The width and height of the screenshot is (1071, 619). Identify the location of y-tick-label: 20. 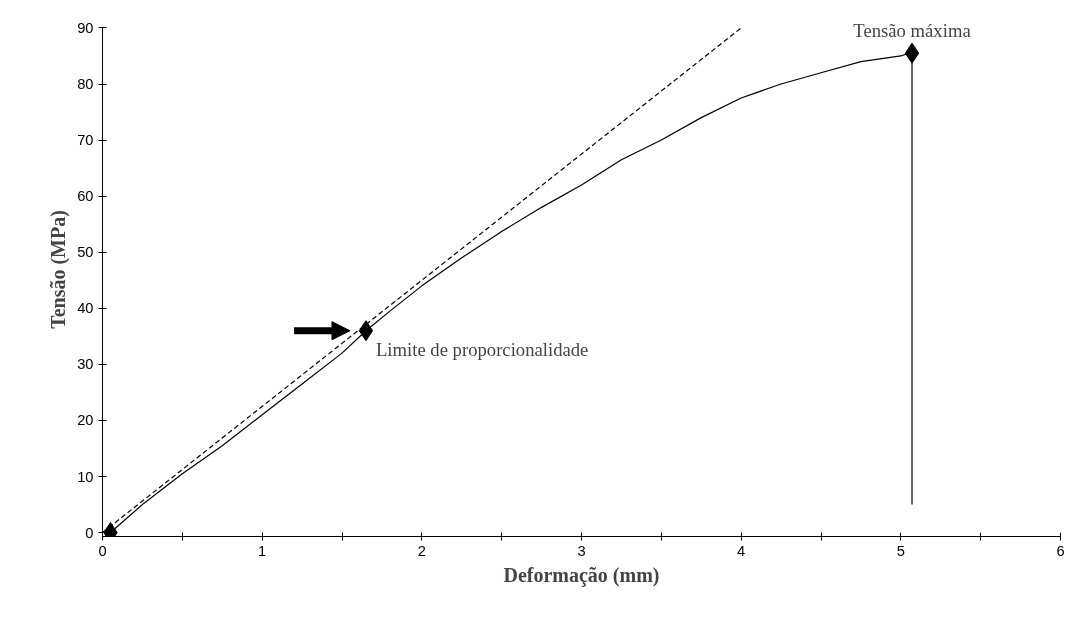
(85, 420).